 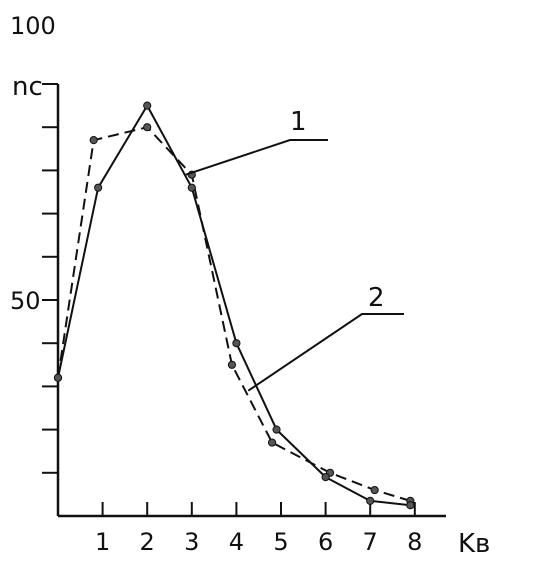 What do you see at coordinates (474, 544) in the screenshot?
I see `x-axis-label: Kв` at bounding box center [474, 544].